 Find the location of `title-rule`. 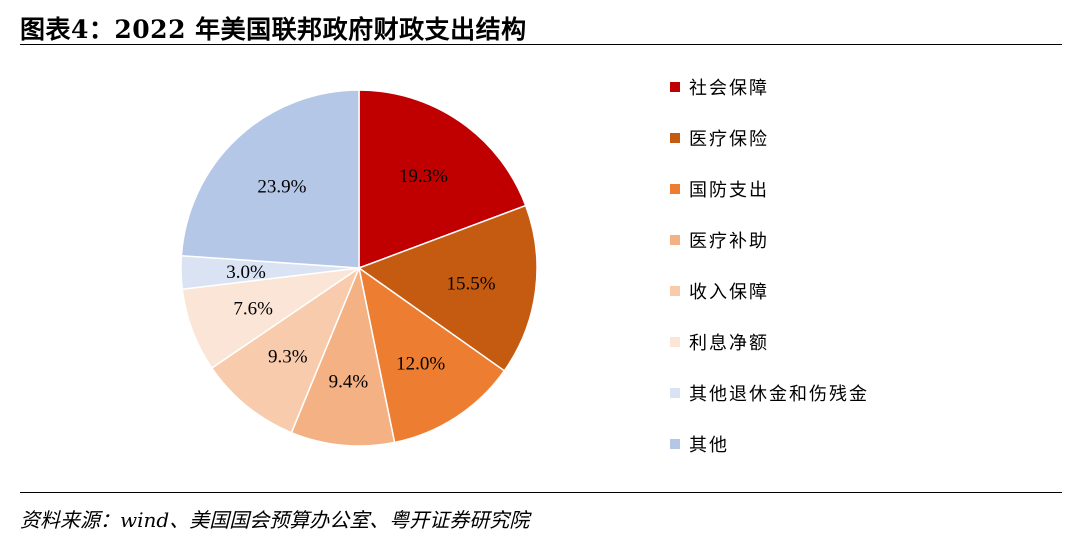

title-rule is located at coordinates (541, 44).